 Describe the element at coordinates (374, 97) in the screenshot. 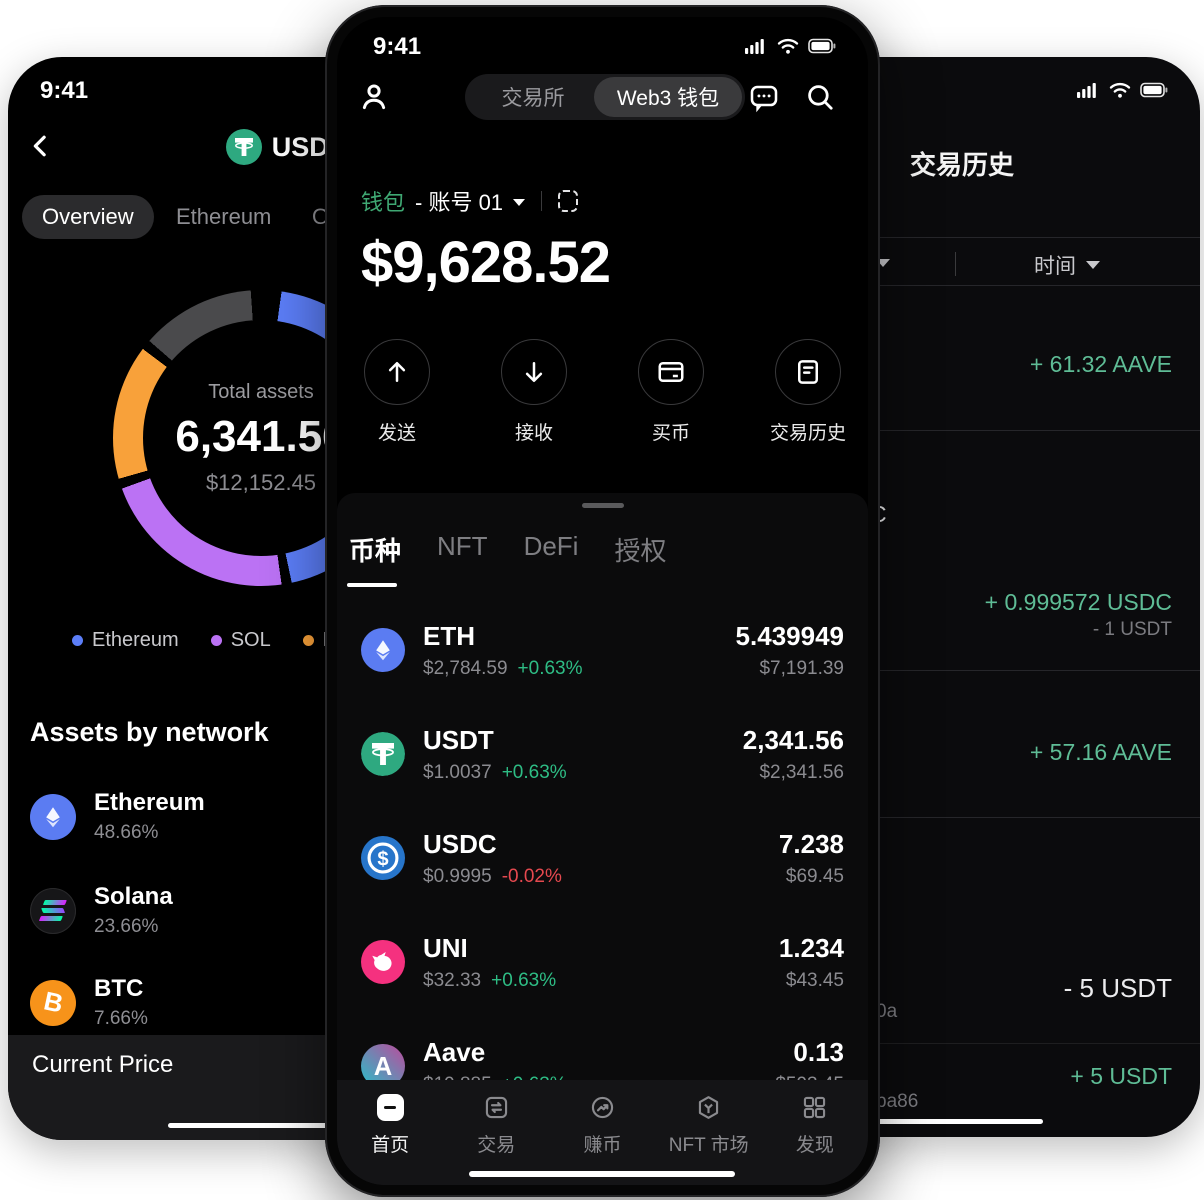

I see `profile-icon` at that location.